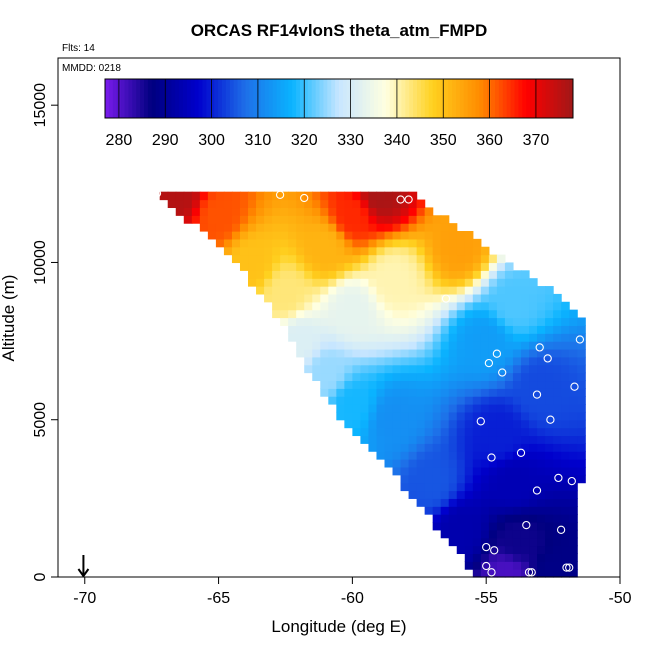 The height and width of the screenshot is (650, 650). I want to click on y-tick-label: 10000, so click(40, 262).